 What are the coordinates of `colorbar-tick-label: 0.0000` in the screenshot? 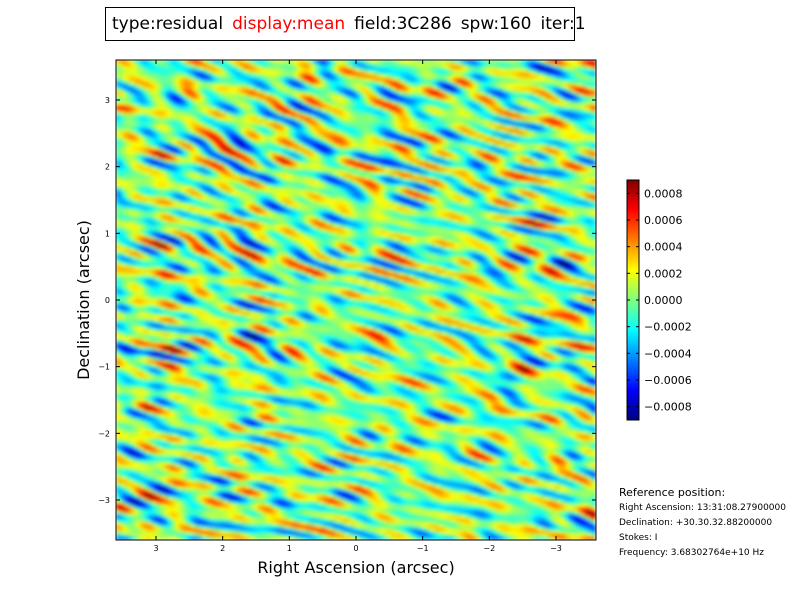 It's located at (663, 300).